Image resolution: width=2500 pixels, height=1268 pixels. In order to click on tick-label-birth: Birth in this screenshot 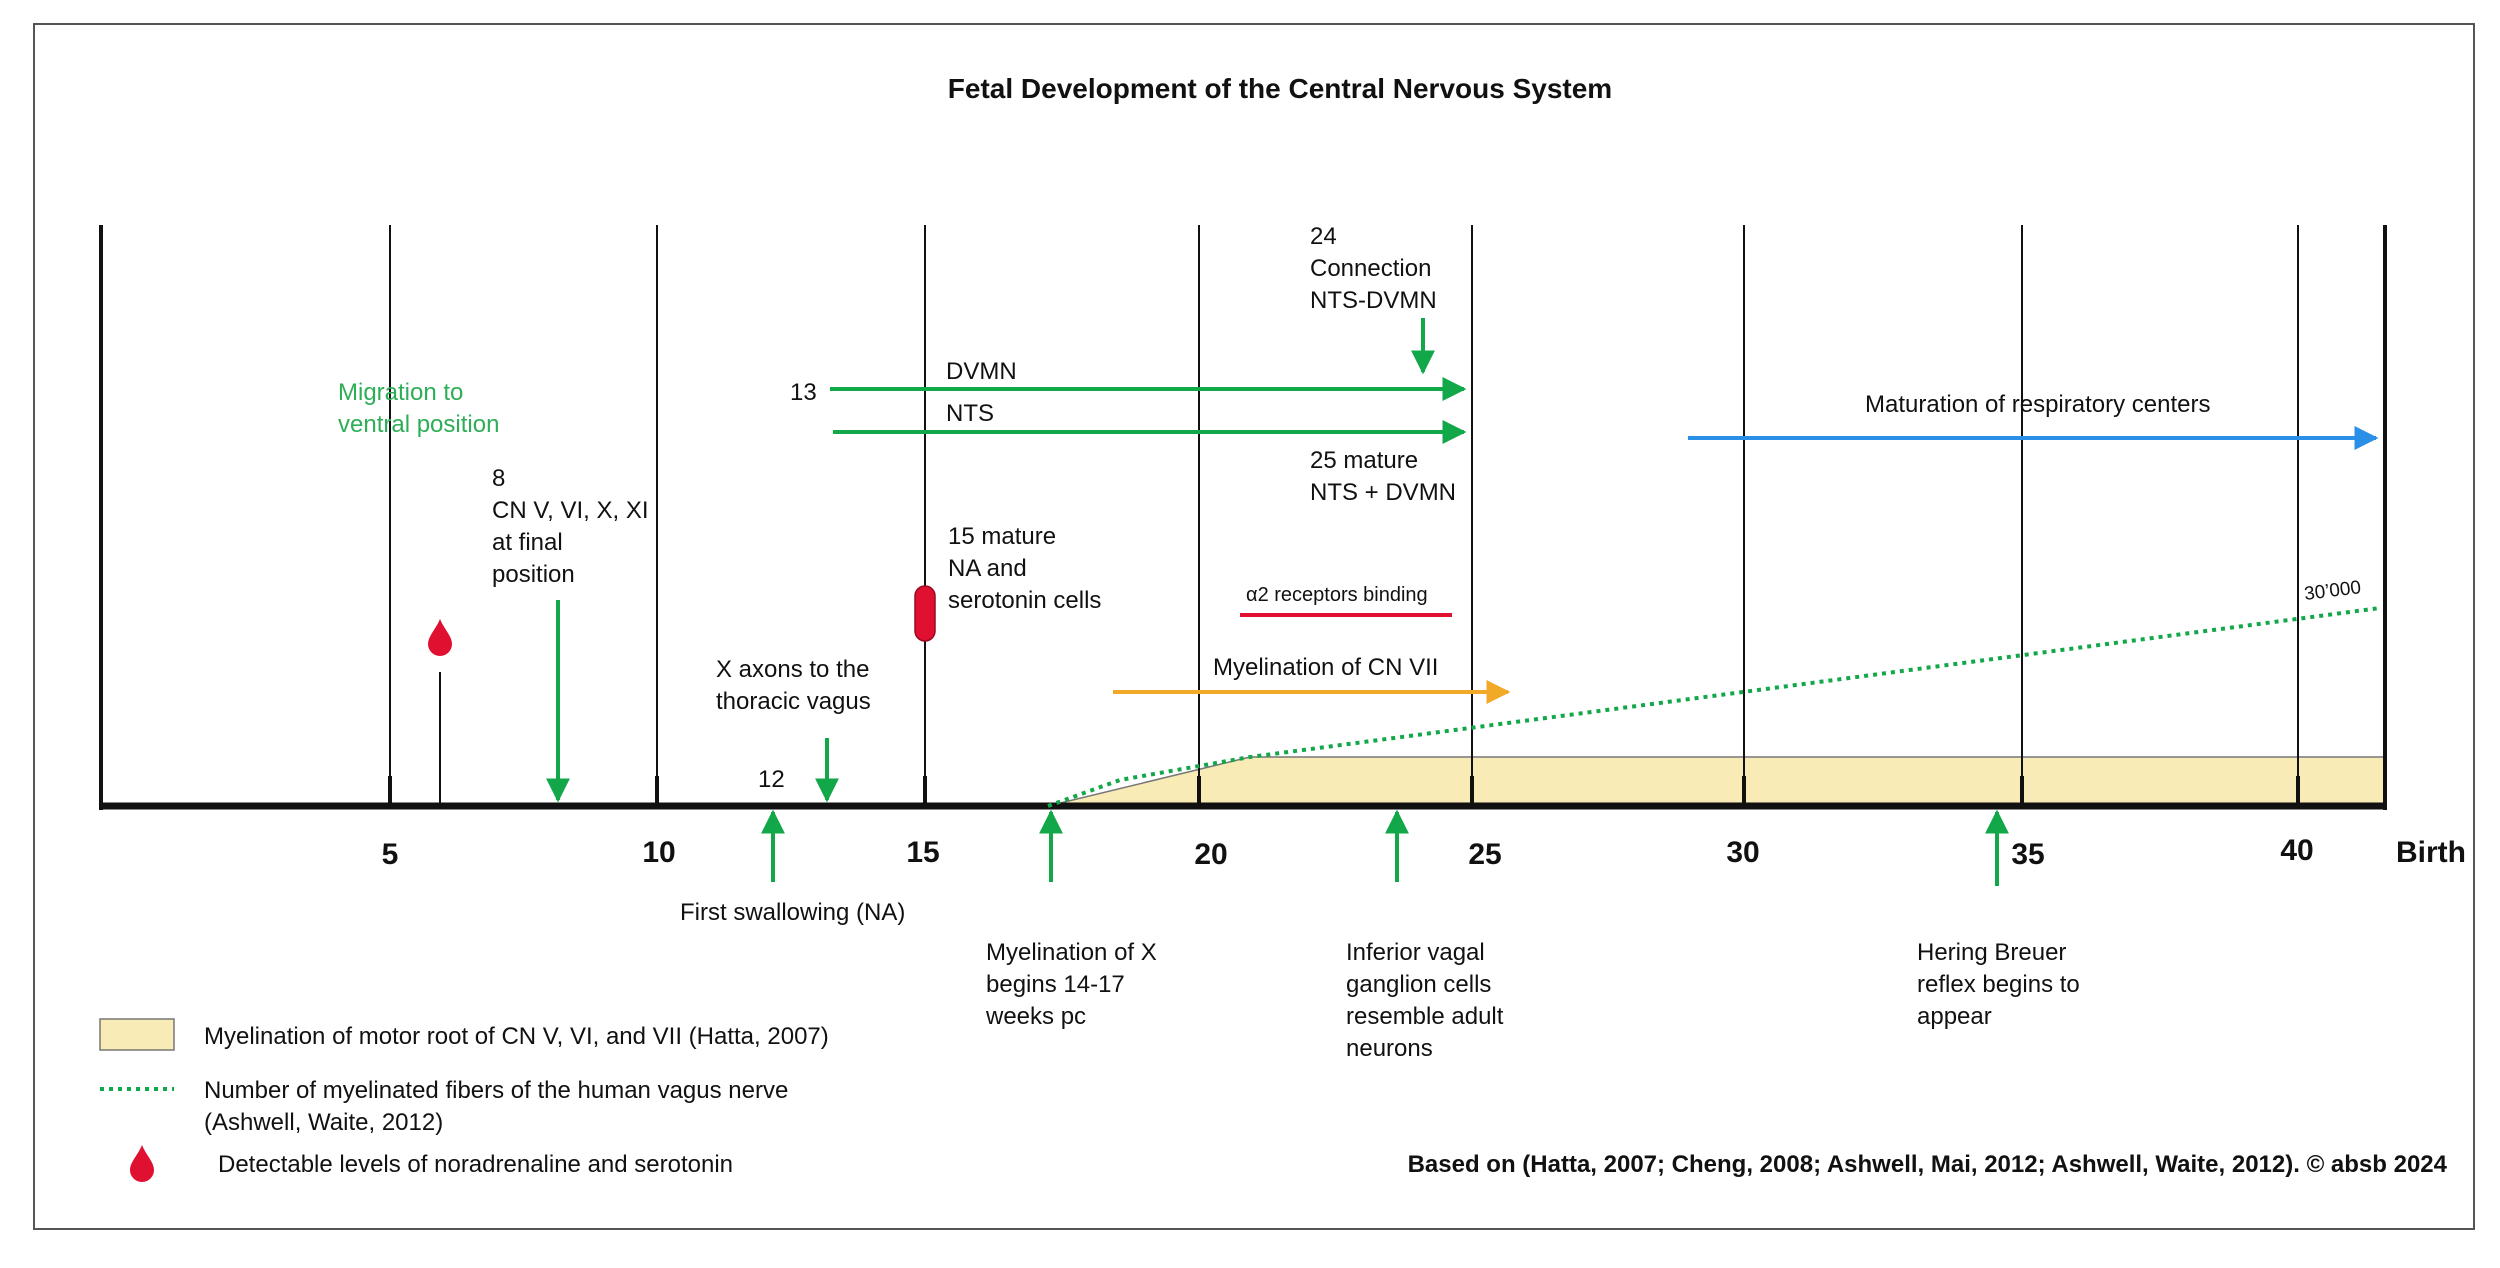, I will do `click(2431, 852)`.